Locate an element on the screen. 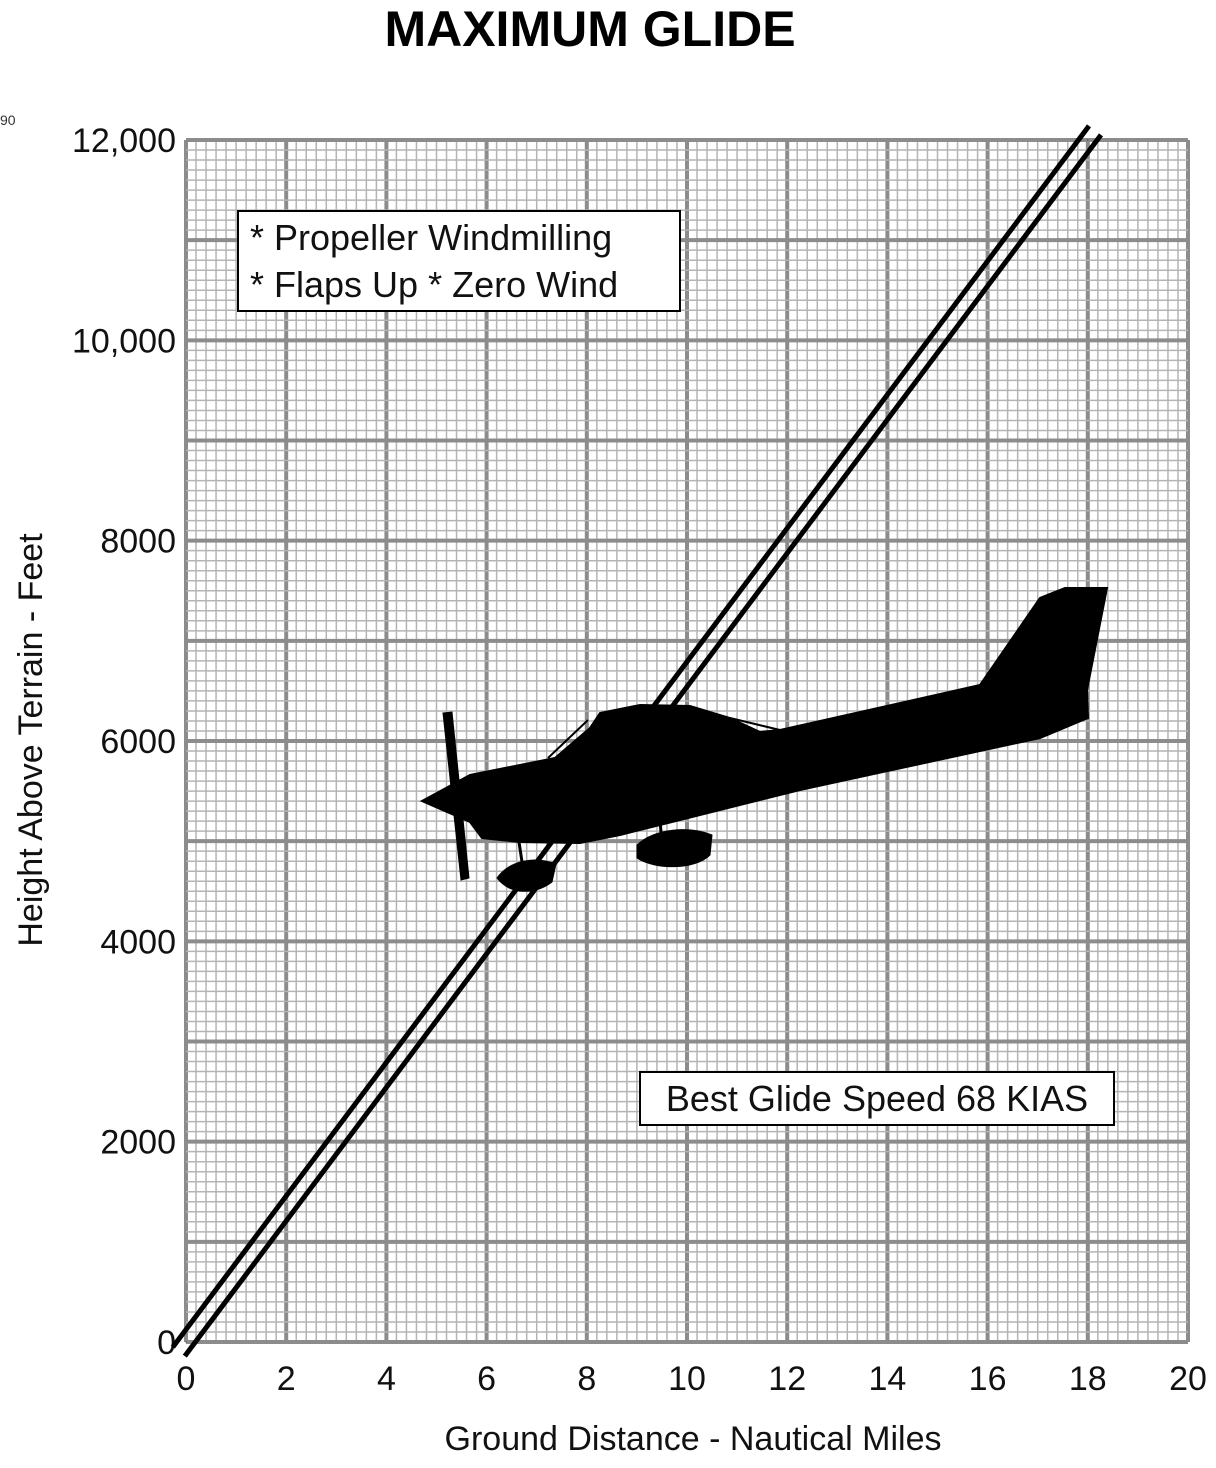  x-tick-label: 4 is located at coordinates (386, 1379).